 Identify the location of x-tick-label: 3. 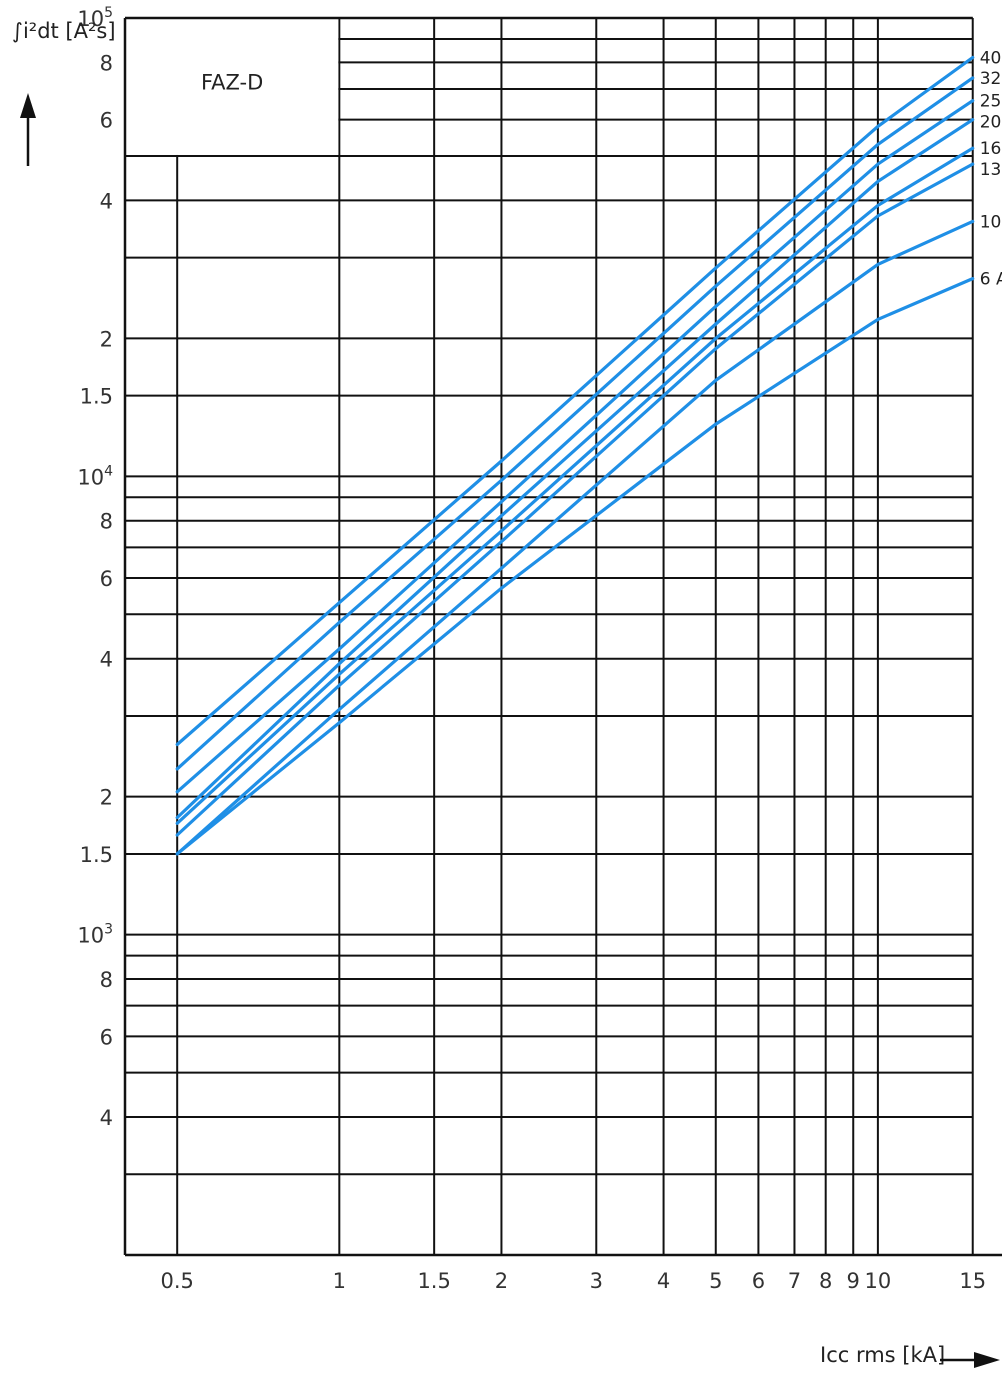
(596, 1281).